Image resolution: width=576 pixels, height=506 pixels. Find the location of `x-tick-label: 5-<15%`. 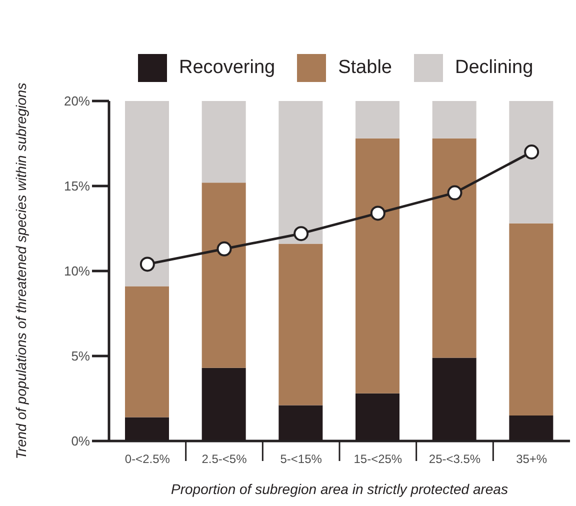

x-tick-label: 5-<15% is located at coordinates (301, 459).